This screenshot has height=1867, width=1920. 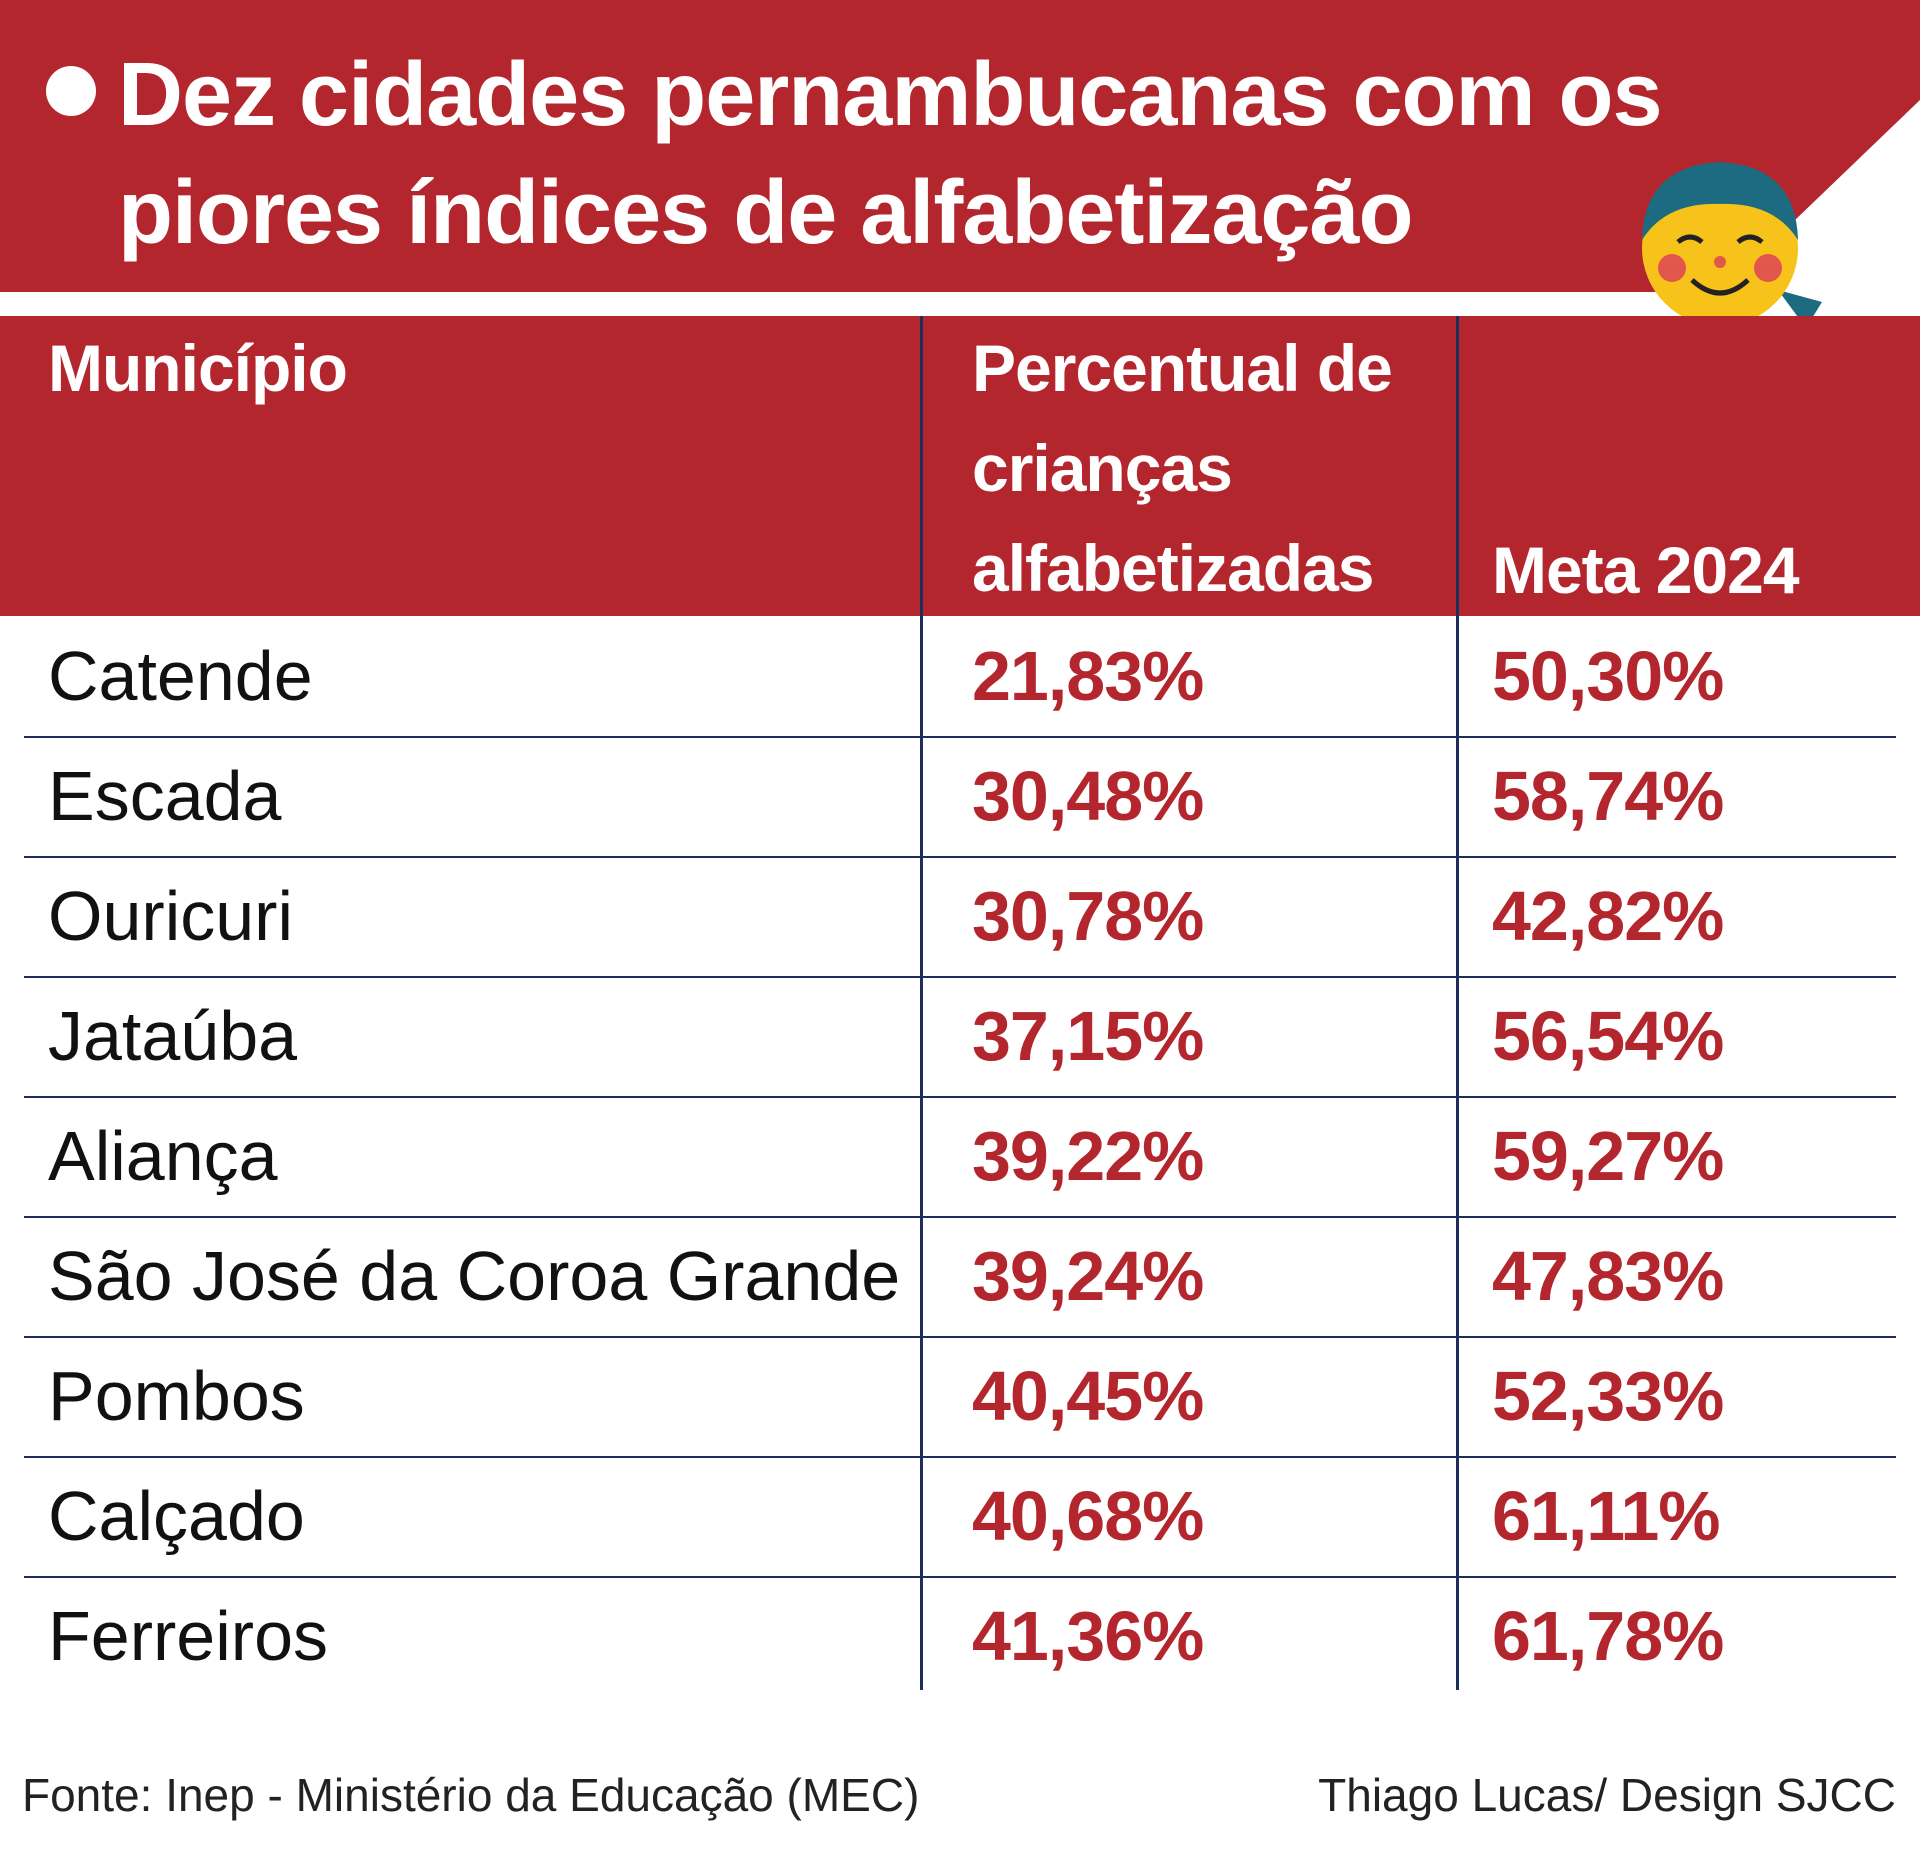 What do you see at coordinates (1608, 1396) in the screenshot?
I see `cell-meta: 52,33%` at bounding box center [1608, 1396].